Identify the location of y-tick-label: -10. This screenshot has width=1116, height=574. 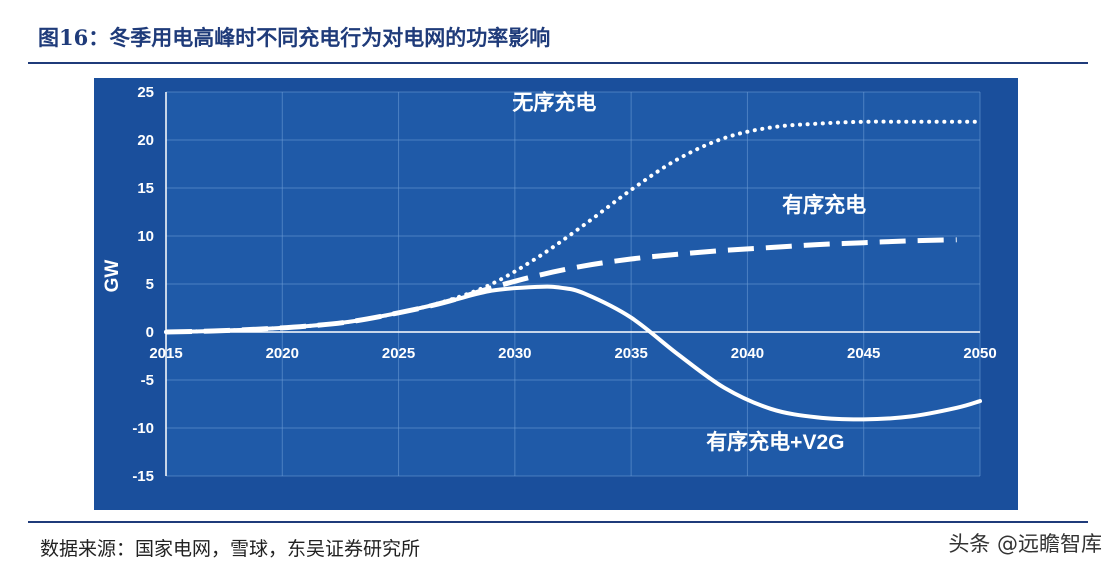
(143, 428).